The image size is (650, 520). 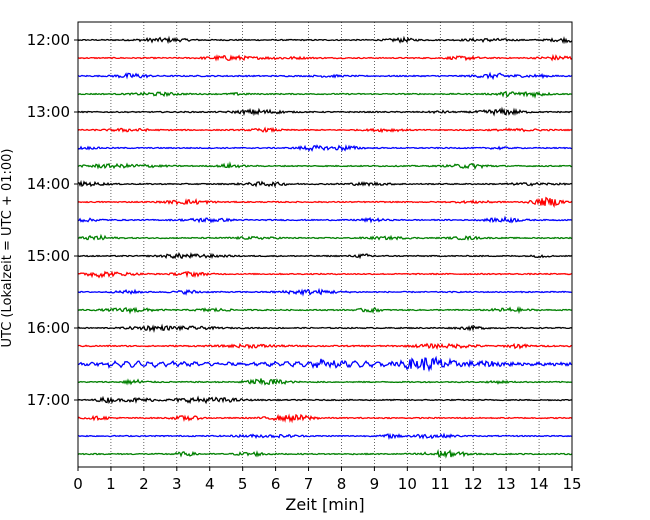 I want to click on x-tick-label: 4, so click(x=210, y=484).